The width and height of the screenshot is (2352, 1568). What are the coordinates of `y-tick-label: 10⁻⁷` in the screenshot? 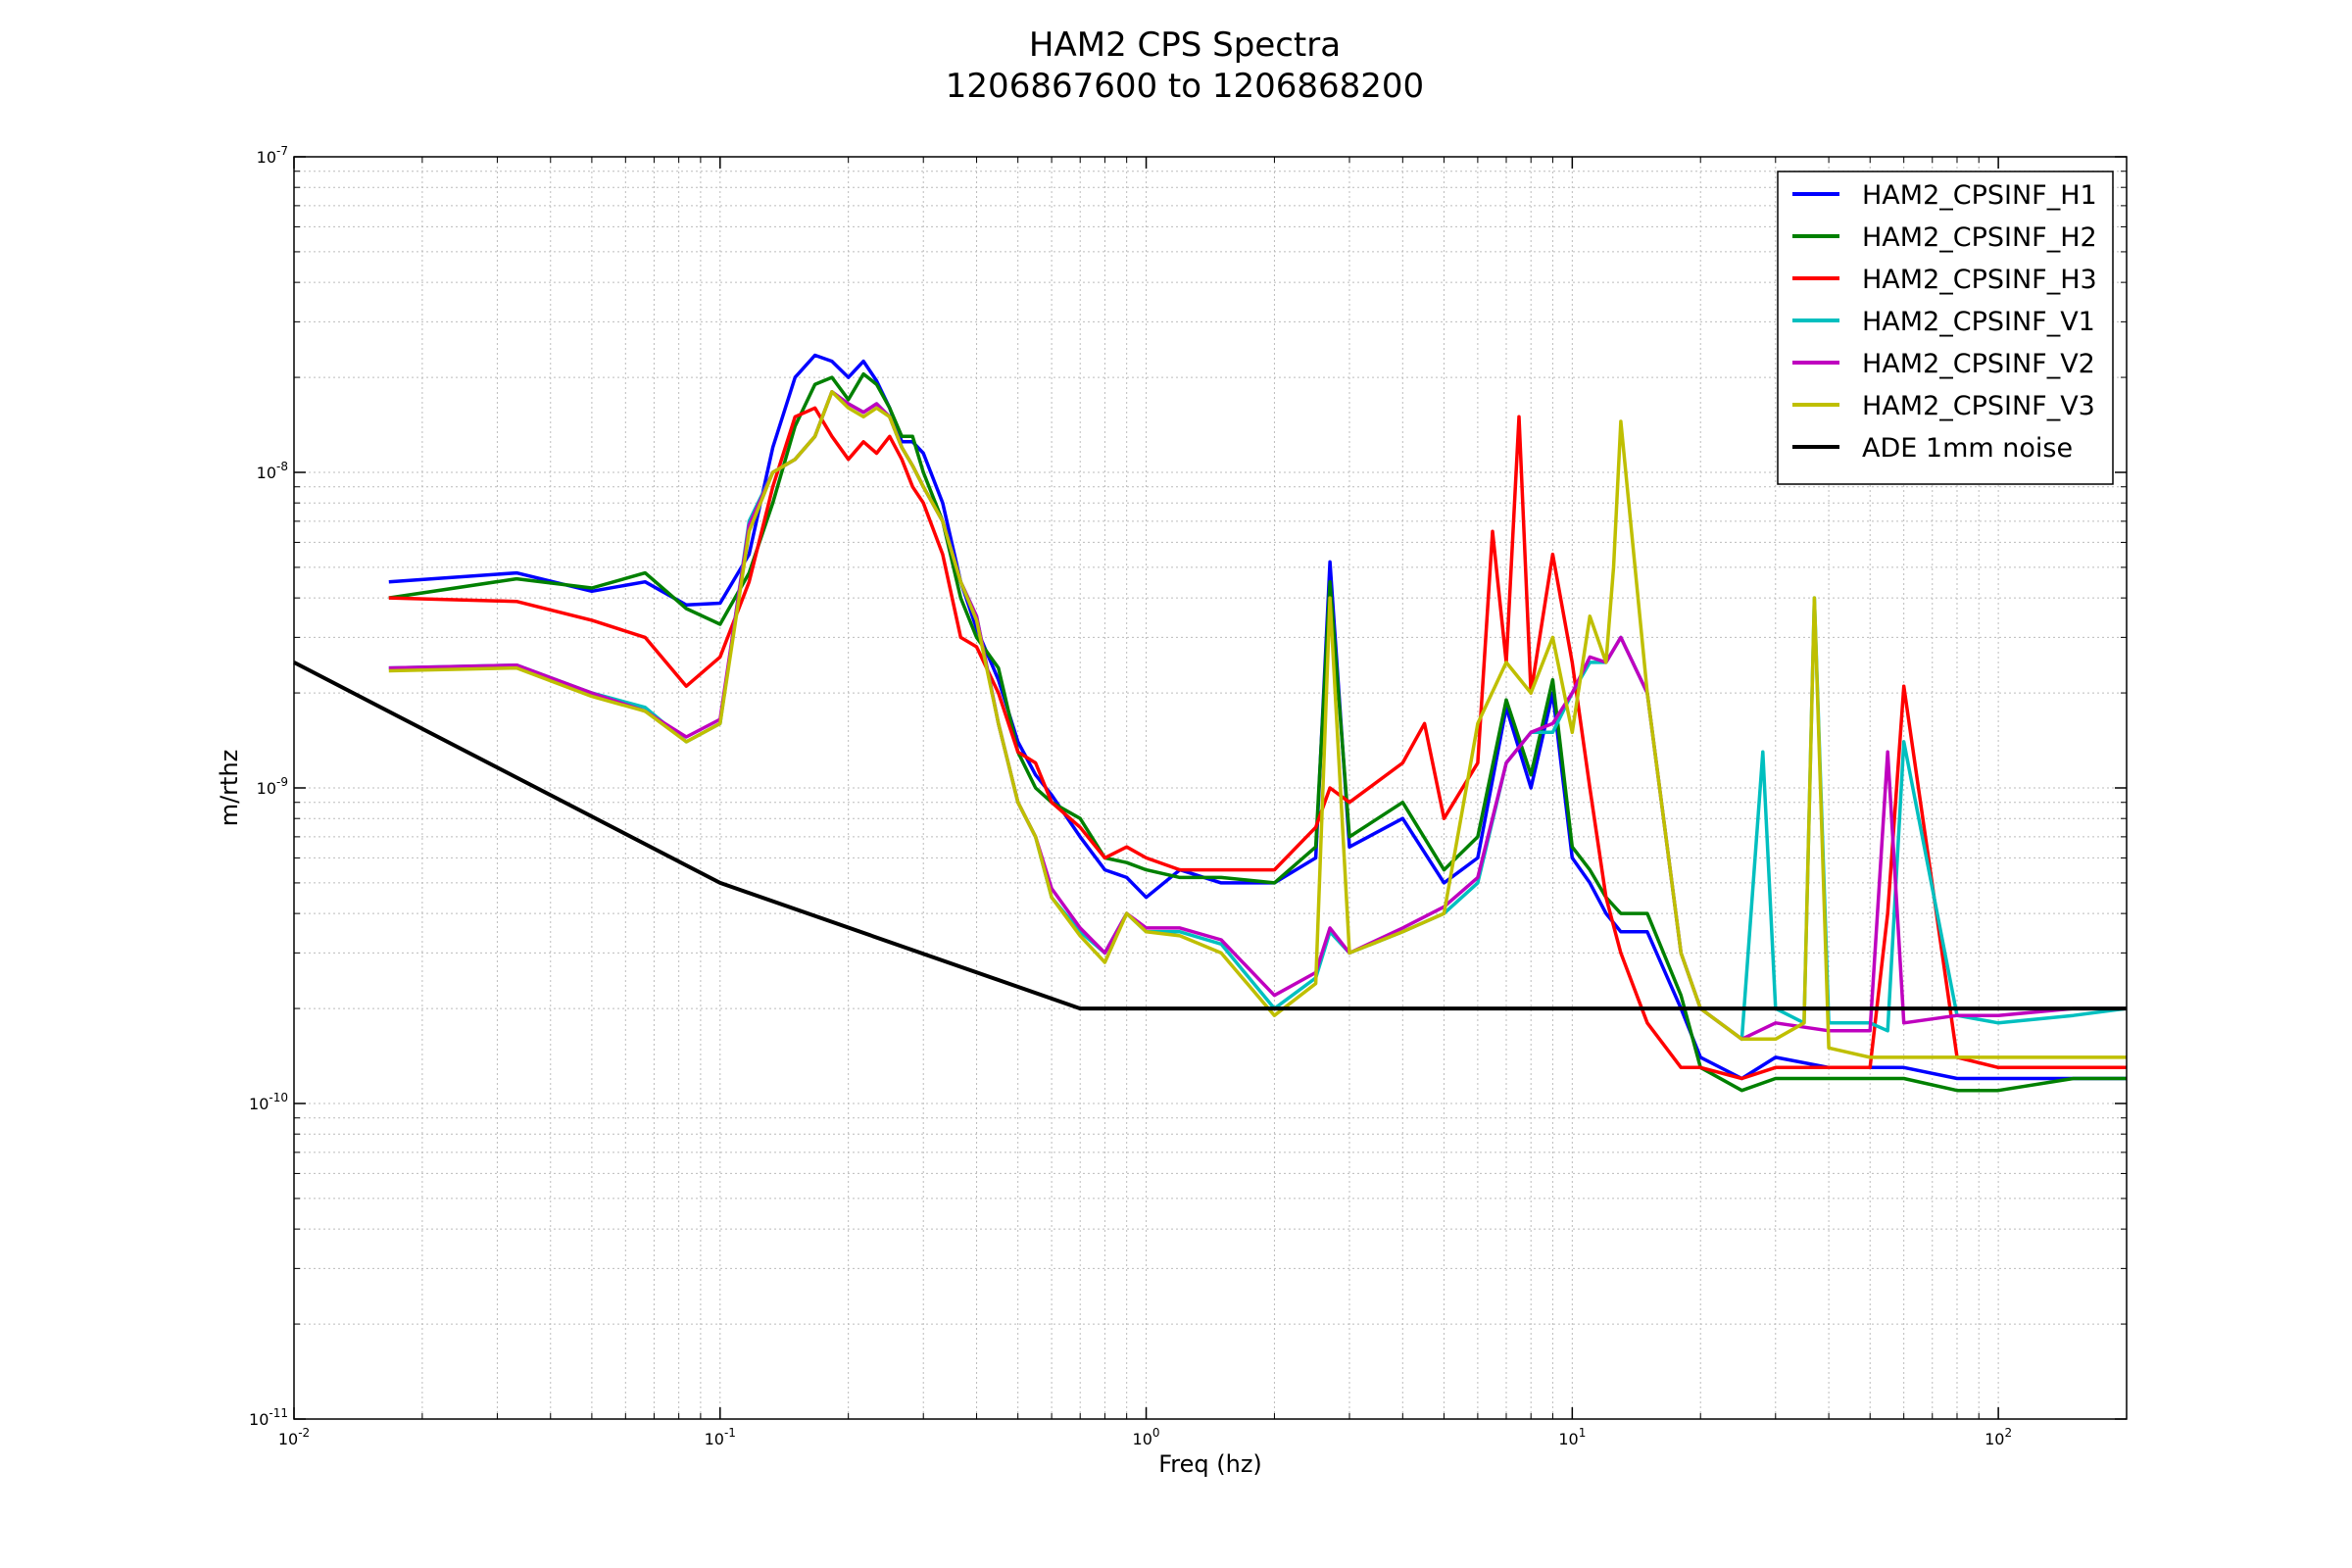 It's located at (272, 156).